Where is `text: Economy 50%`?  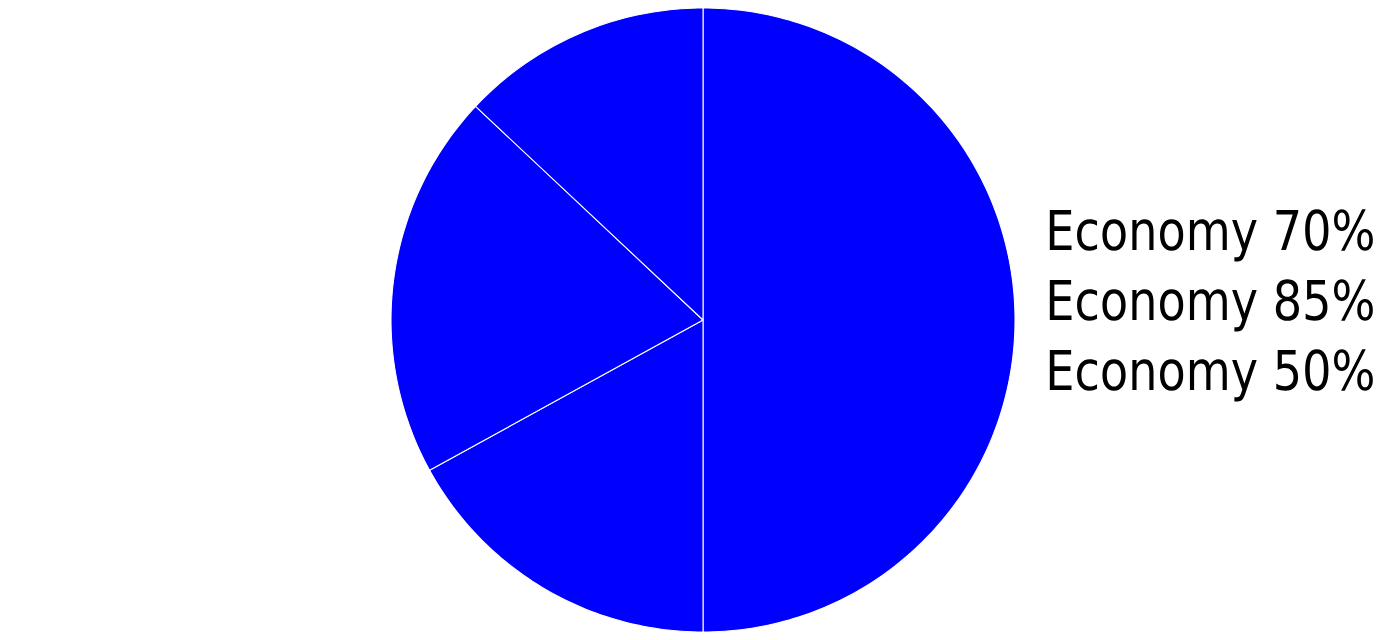 text: Economy 50% is located at coordinates (1211, 375).